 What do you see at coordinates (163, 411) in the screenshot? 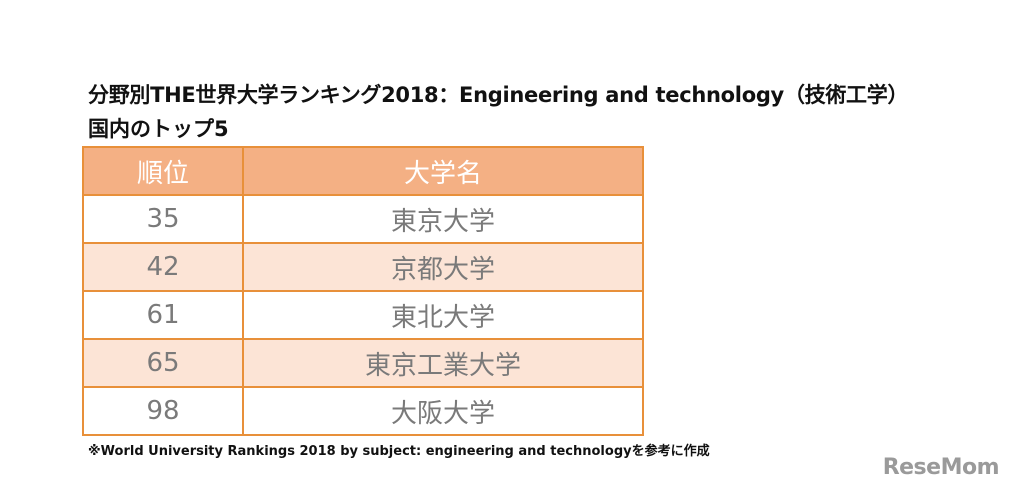
I see `rank-cell: 98` at bounding box center [163, 411].